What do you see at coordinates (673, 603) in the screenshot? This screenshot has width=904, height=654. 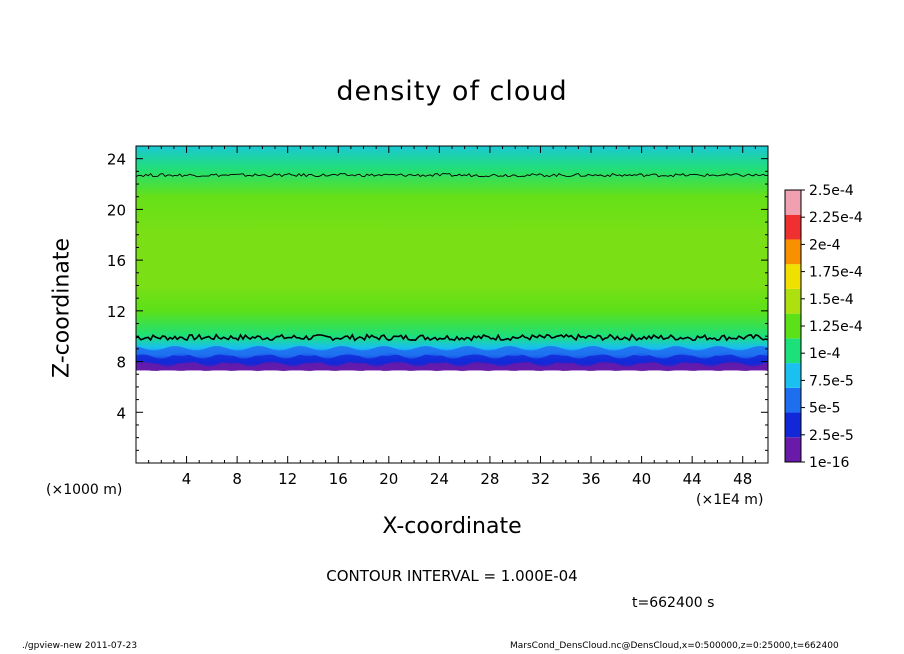 I see `time-label: t=662400 s` at bounding box center [673, 603].